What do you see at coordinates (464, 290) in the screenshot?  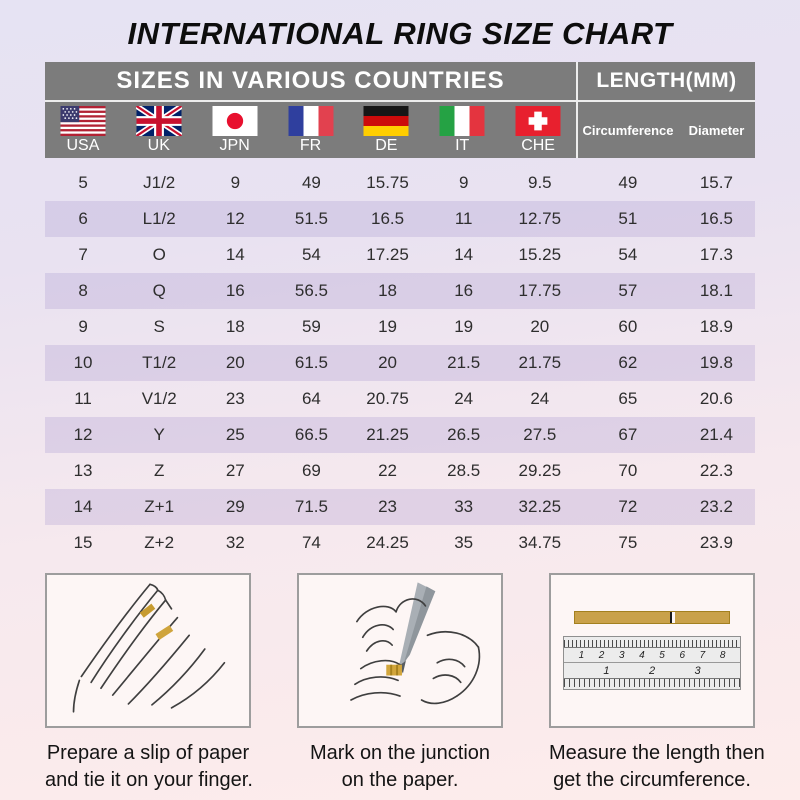 I see `size-cell: 16` at bounding box center [464, 290].